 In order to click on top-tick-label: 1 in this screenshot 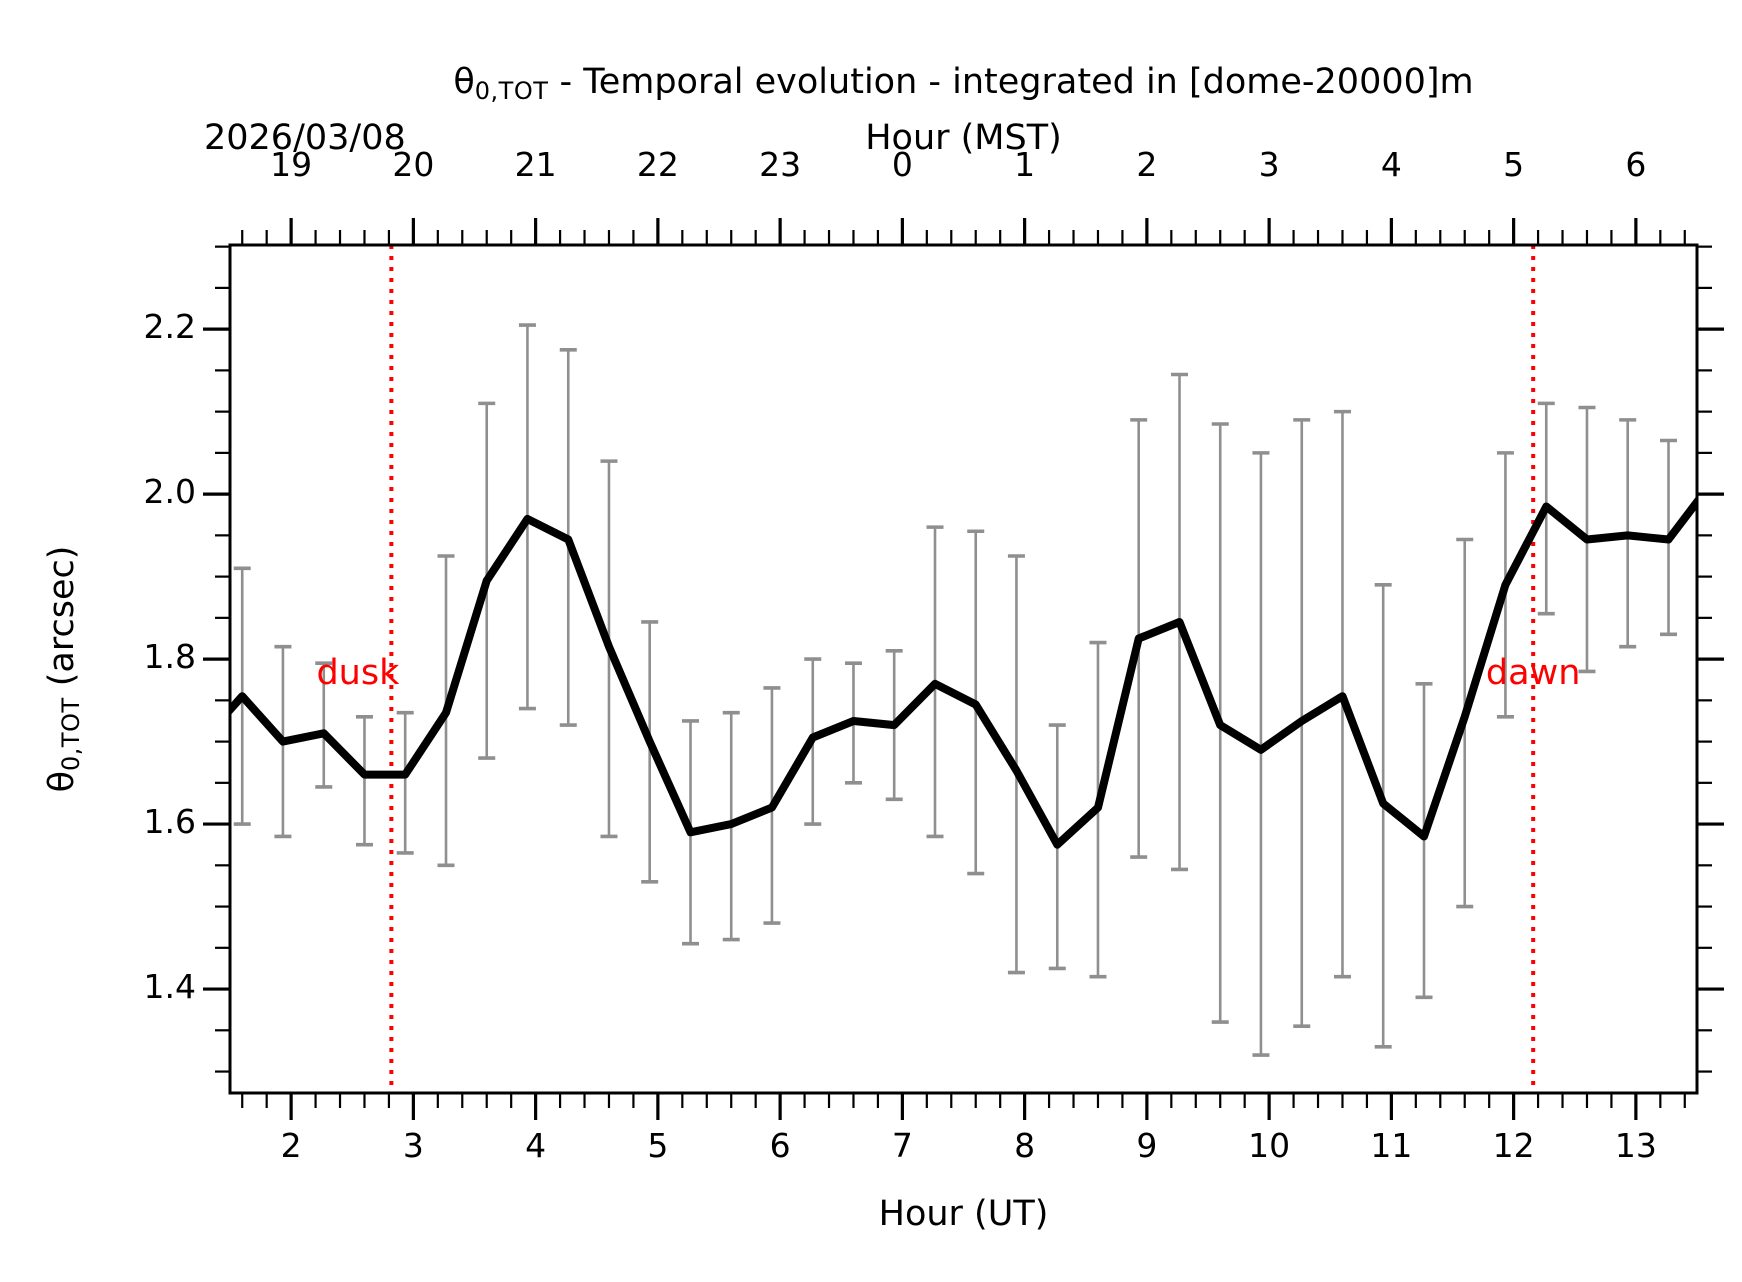, I will do `click(1025, 164)`.